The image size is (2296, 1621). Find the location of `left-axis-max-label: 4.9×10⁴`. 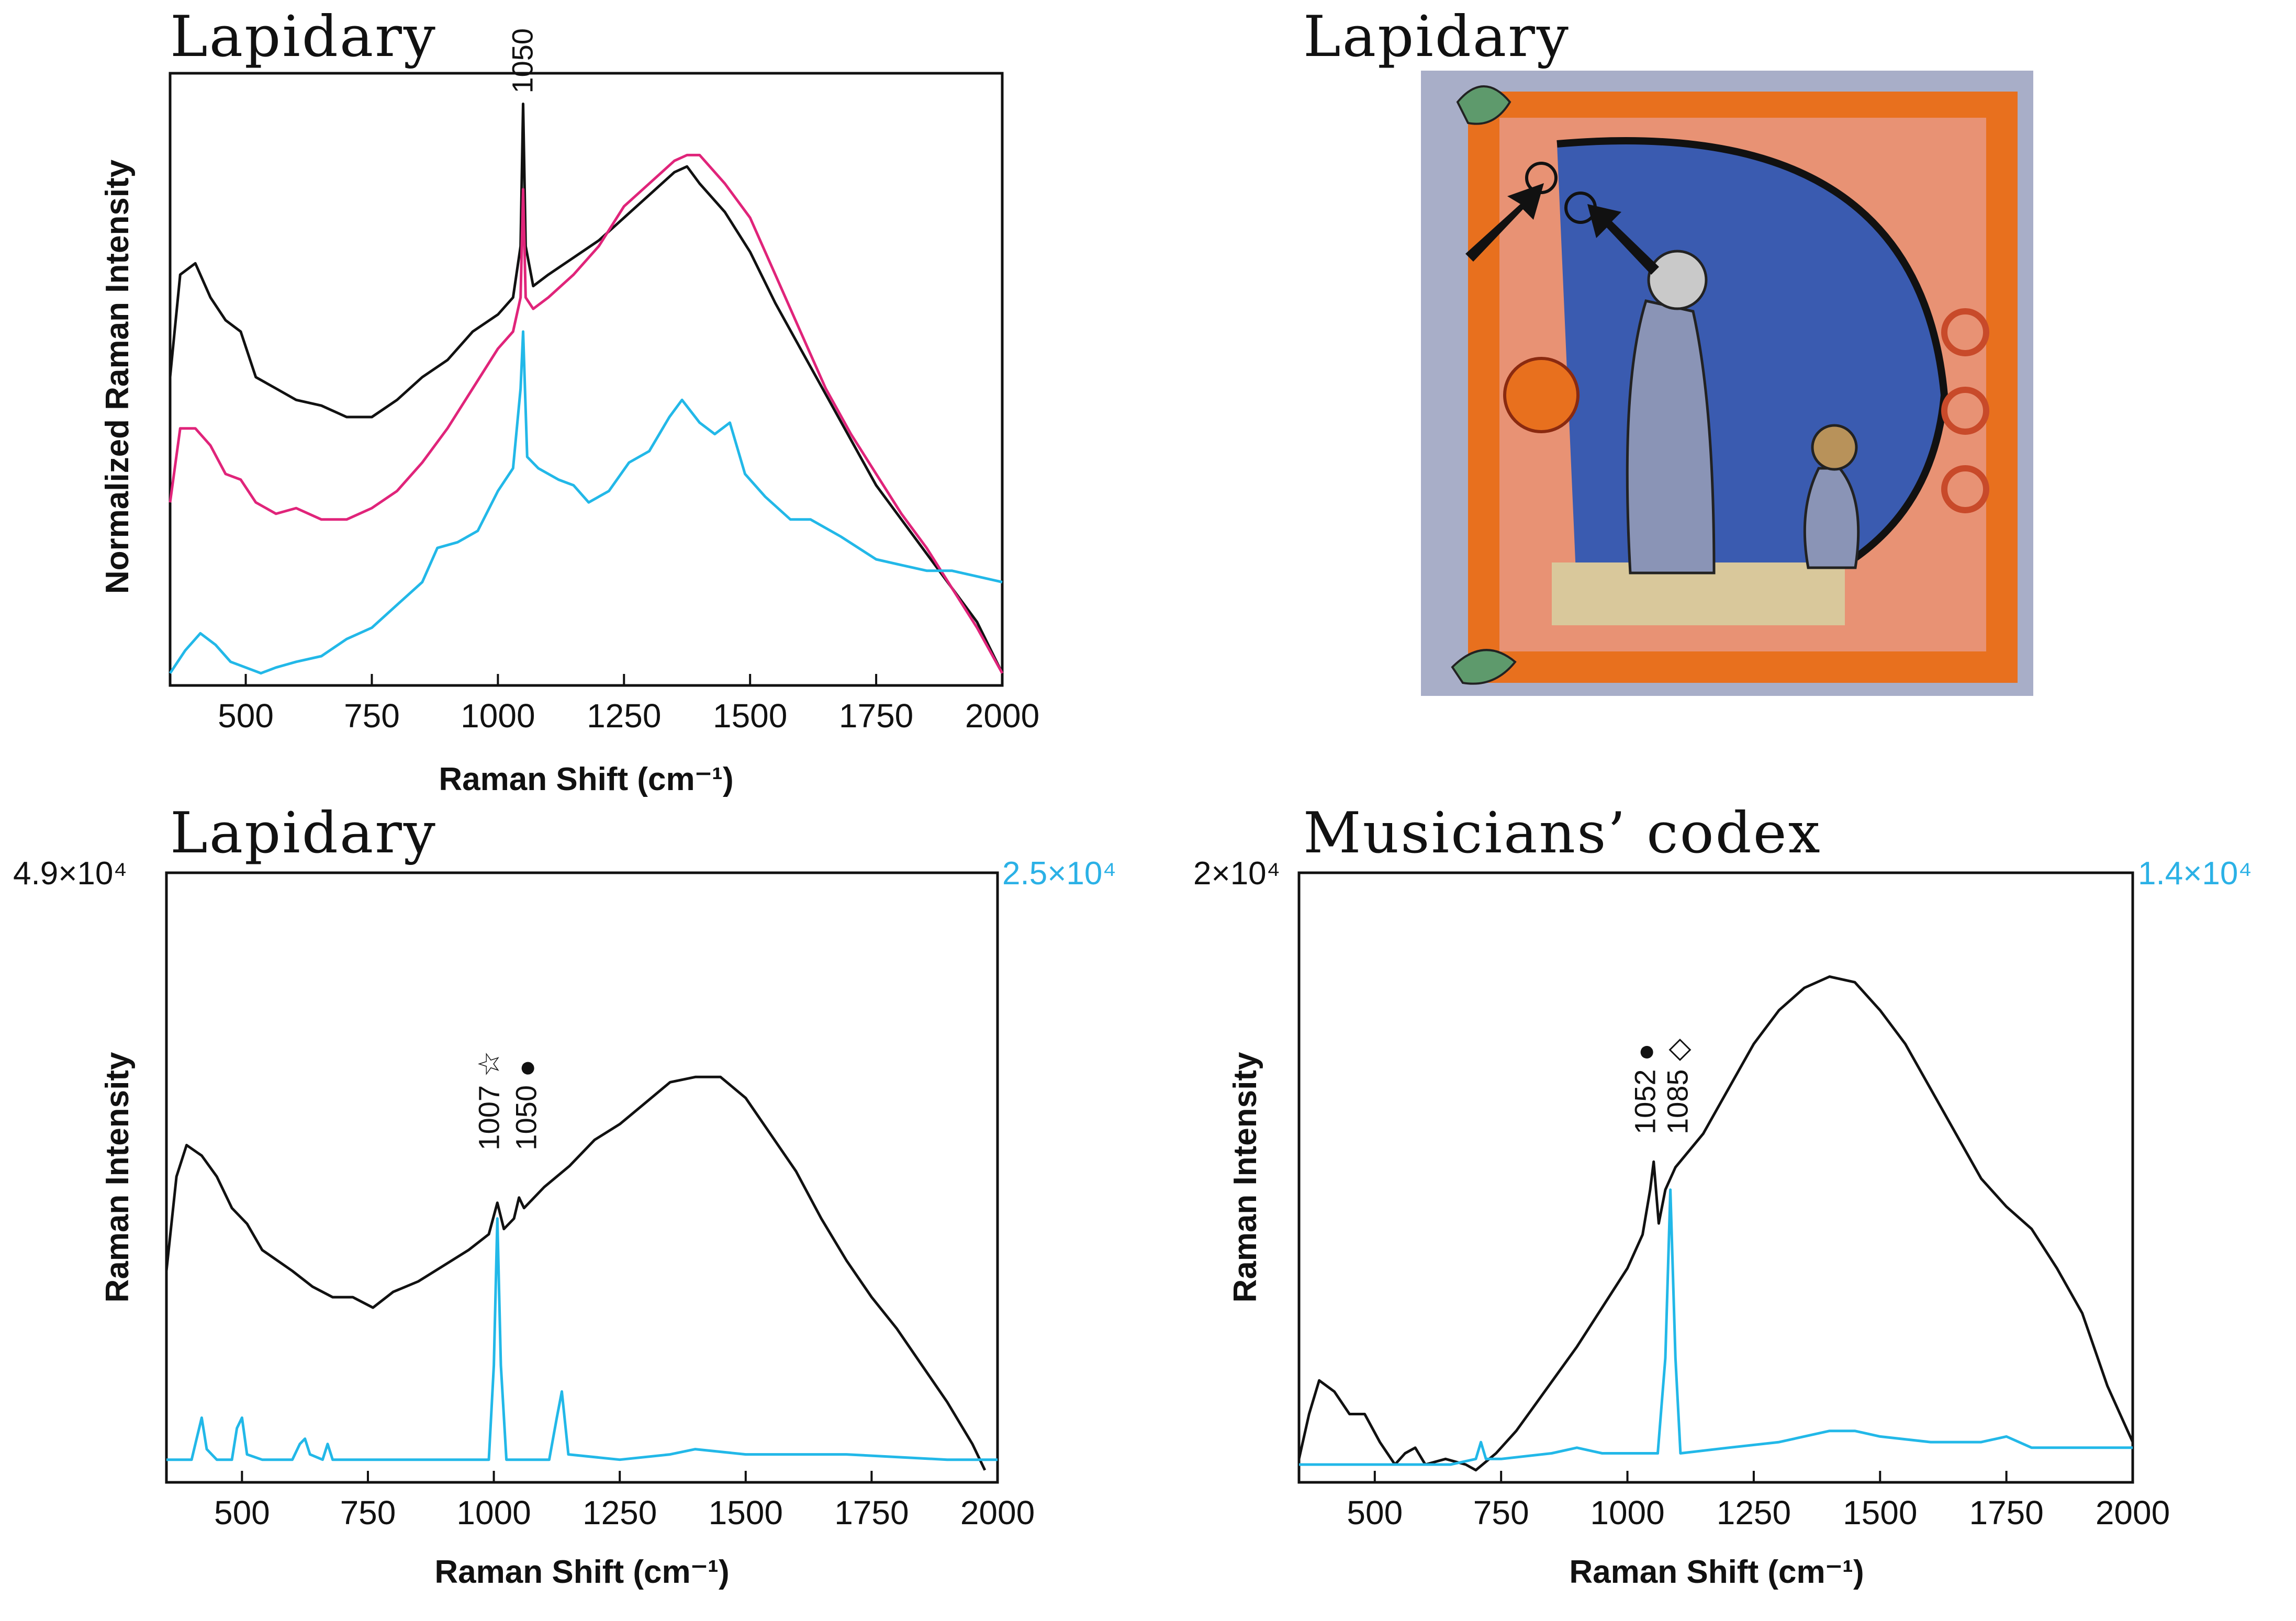

left-axis-max-label: 4.9×10⁴ is located at coordinates (70, 874).